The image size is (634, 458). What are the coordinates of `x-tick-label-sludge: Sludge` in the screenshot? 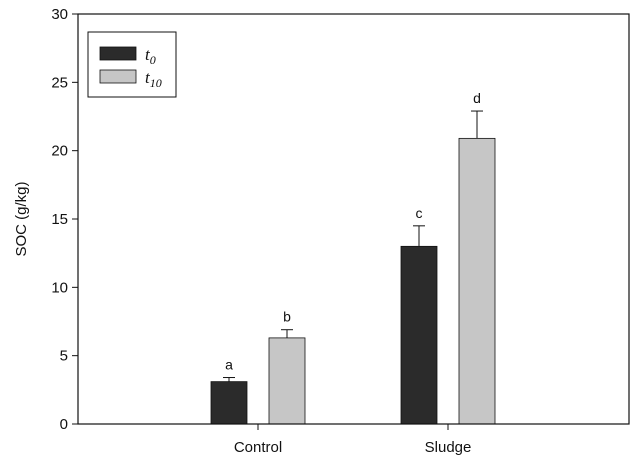 It's located at (448, 447).